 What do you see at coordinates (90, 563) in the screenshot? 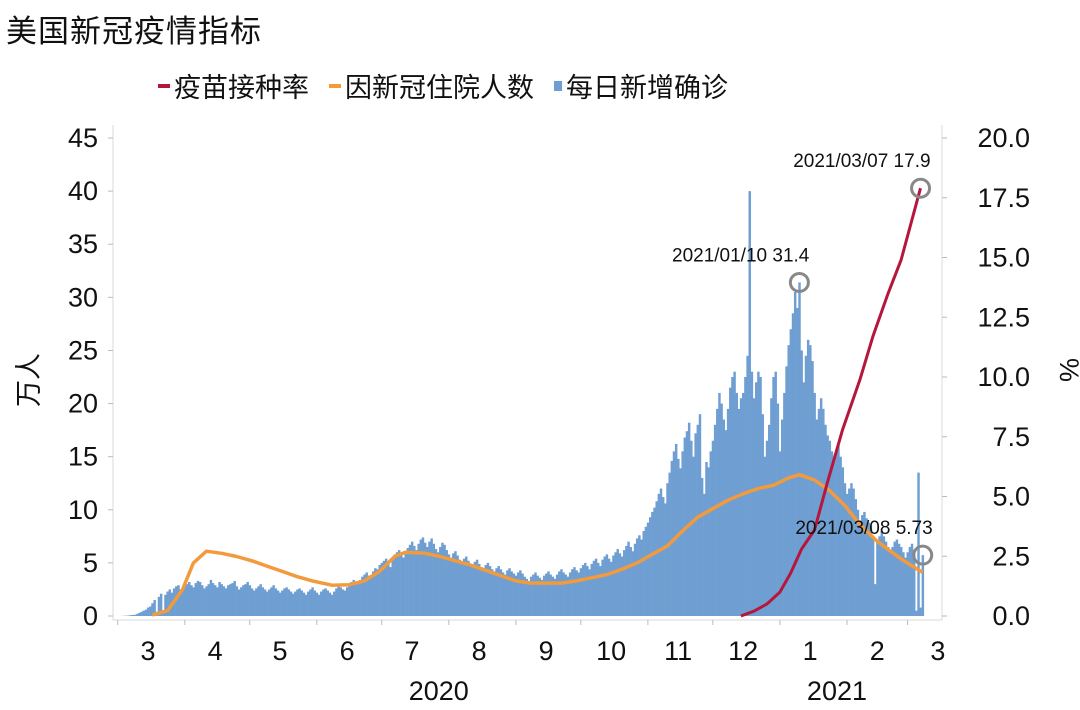
I see `left-tick-label: 5` at bounding box center [90, 563].